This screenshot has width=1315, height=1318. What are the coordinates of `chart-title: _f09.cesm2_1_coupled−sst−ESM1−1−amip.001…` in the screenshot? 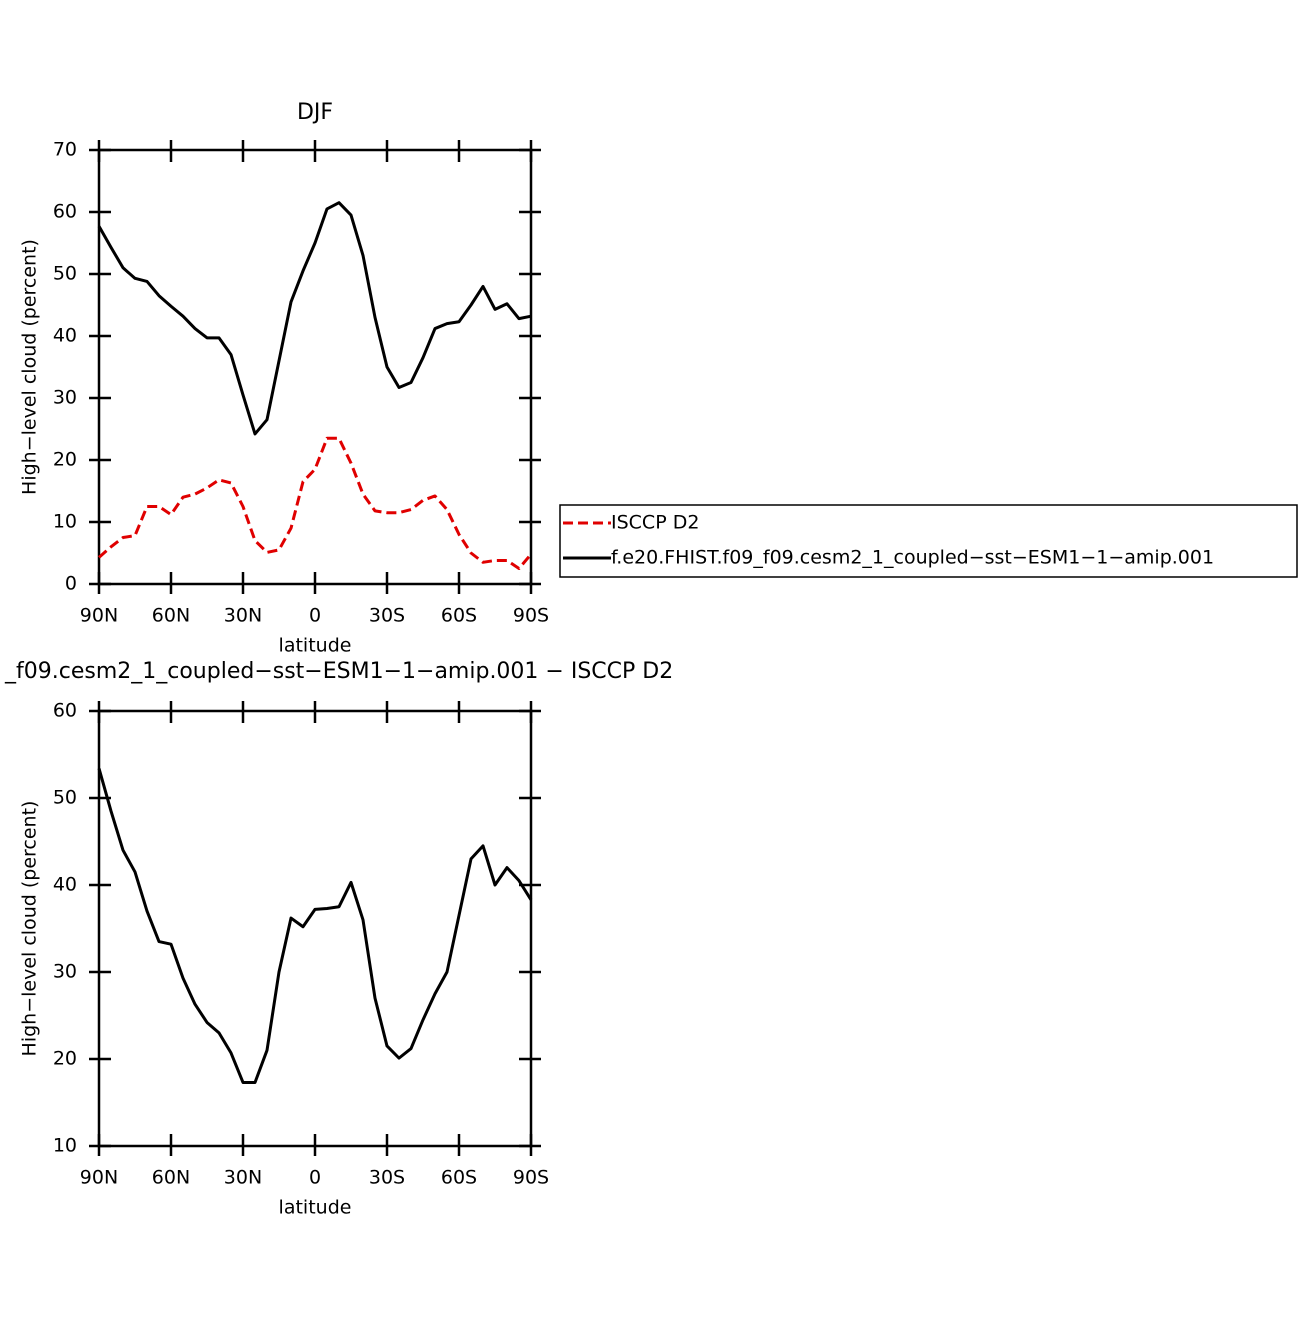 It's located at (338, 671).